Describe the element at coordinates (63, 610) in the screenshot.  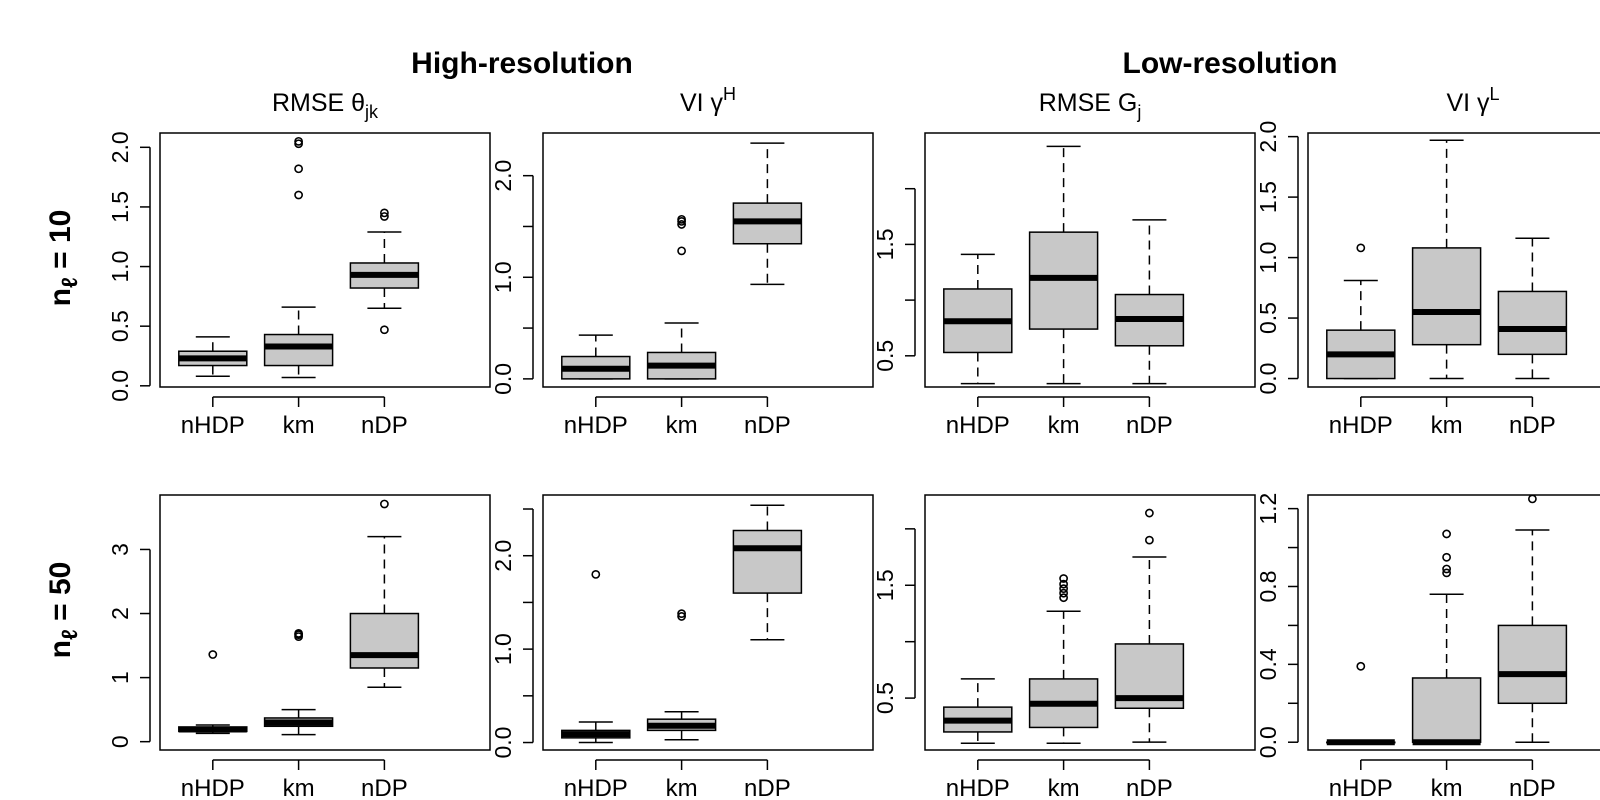
I see `row-label-ne-50: nℓ = 50` at that location.